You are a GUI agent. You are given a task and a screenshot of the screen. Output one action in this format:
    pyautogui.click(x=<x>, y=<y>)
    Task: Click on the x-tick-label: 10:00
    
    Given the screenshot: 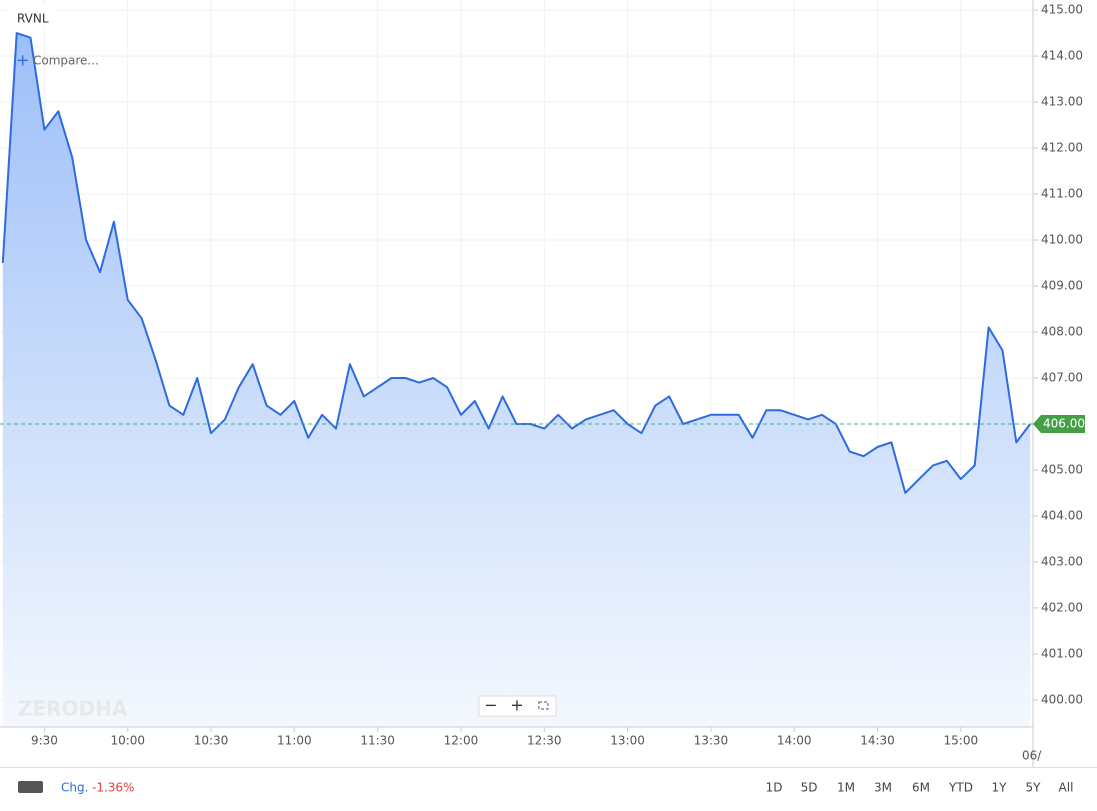 What is the action you would take?
    pyautogui.click(x=127, y=741)
    